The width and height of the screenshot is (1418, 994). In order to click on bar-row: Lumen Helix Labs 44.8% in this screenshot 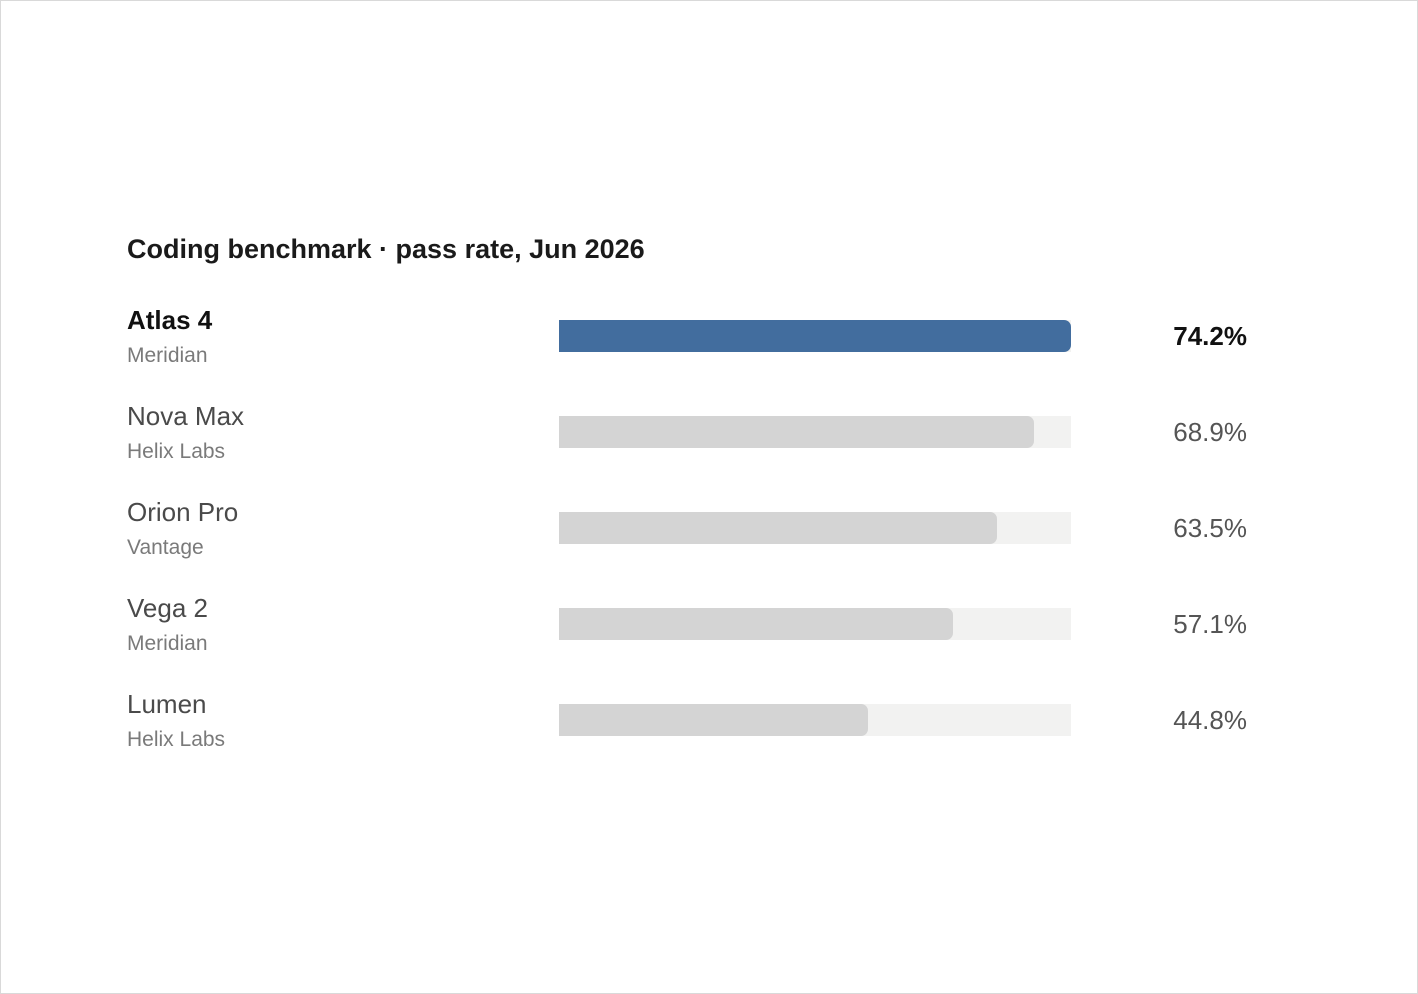, I will do `click(697, 736)`.